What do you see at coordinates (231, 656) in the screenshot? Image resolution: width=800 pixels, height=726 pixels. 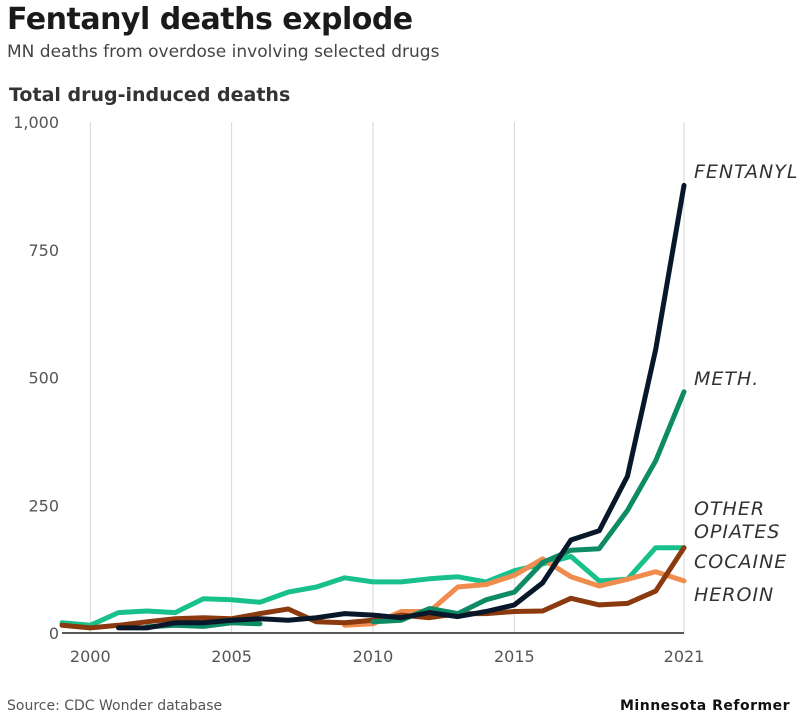 I see `x-tick-label: 2005` at bounding box center [231, 656].